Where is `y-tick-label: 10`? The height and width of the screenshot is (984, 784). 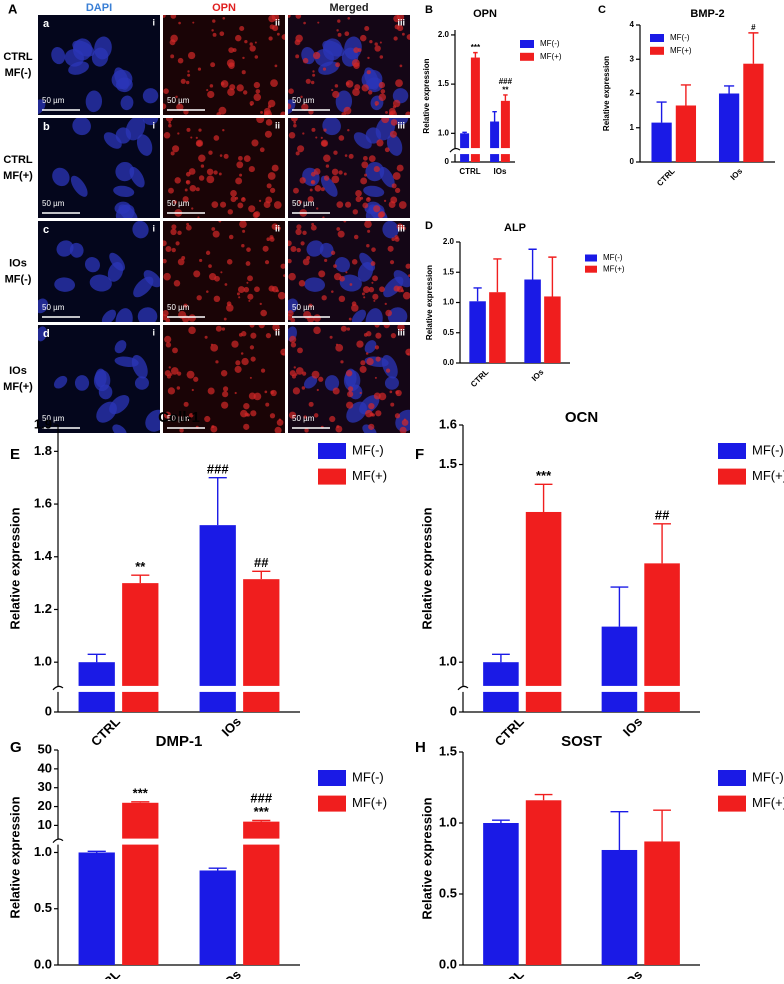
y-tick-label: 10 is located at coordinates (45, 824).